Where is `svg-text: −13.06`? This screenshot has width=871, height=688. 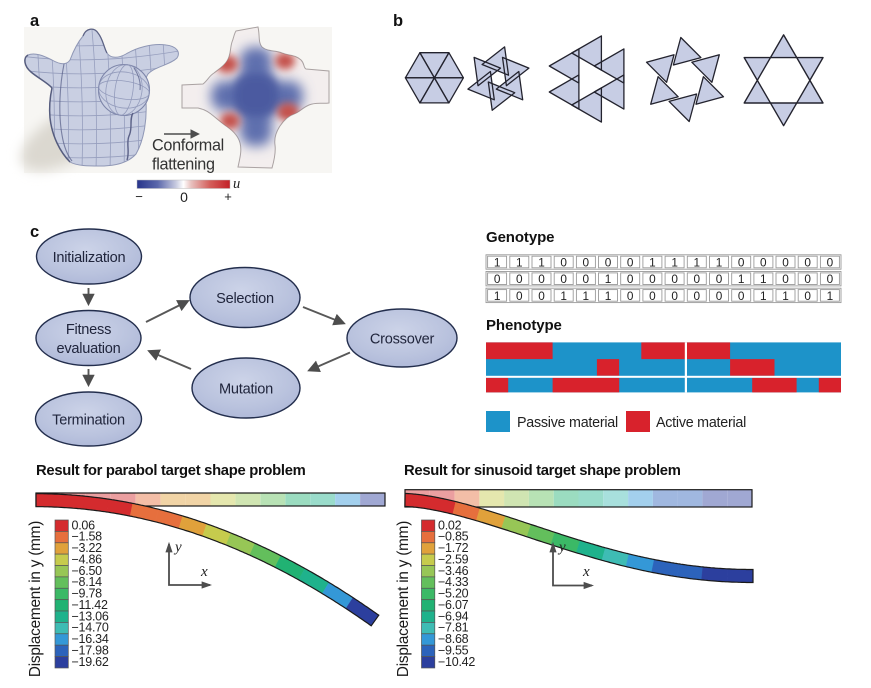
svg-text: −13.06 is located at coordinates (90, 616).